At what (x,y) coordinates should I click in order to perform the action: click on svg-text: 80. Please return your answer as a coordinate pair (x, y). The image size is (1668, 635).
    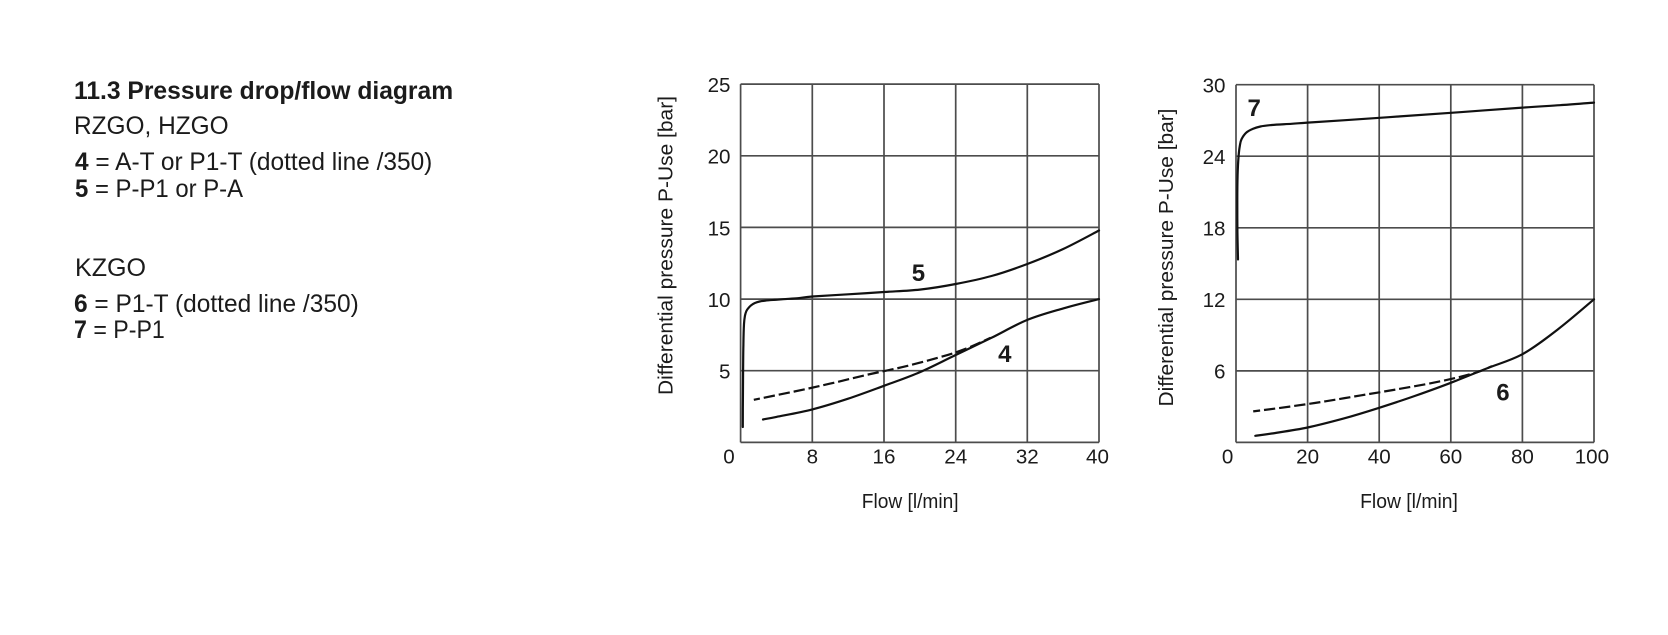
    Looking at the image, I should click on (1522, 457).